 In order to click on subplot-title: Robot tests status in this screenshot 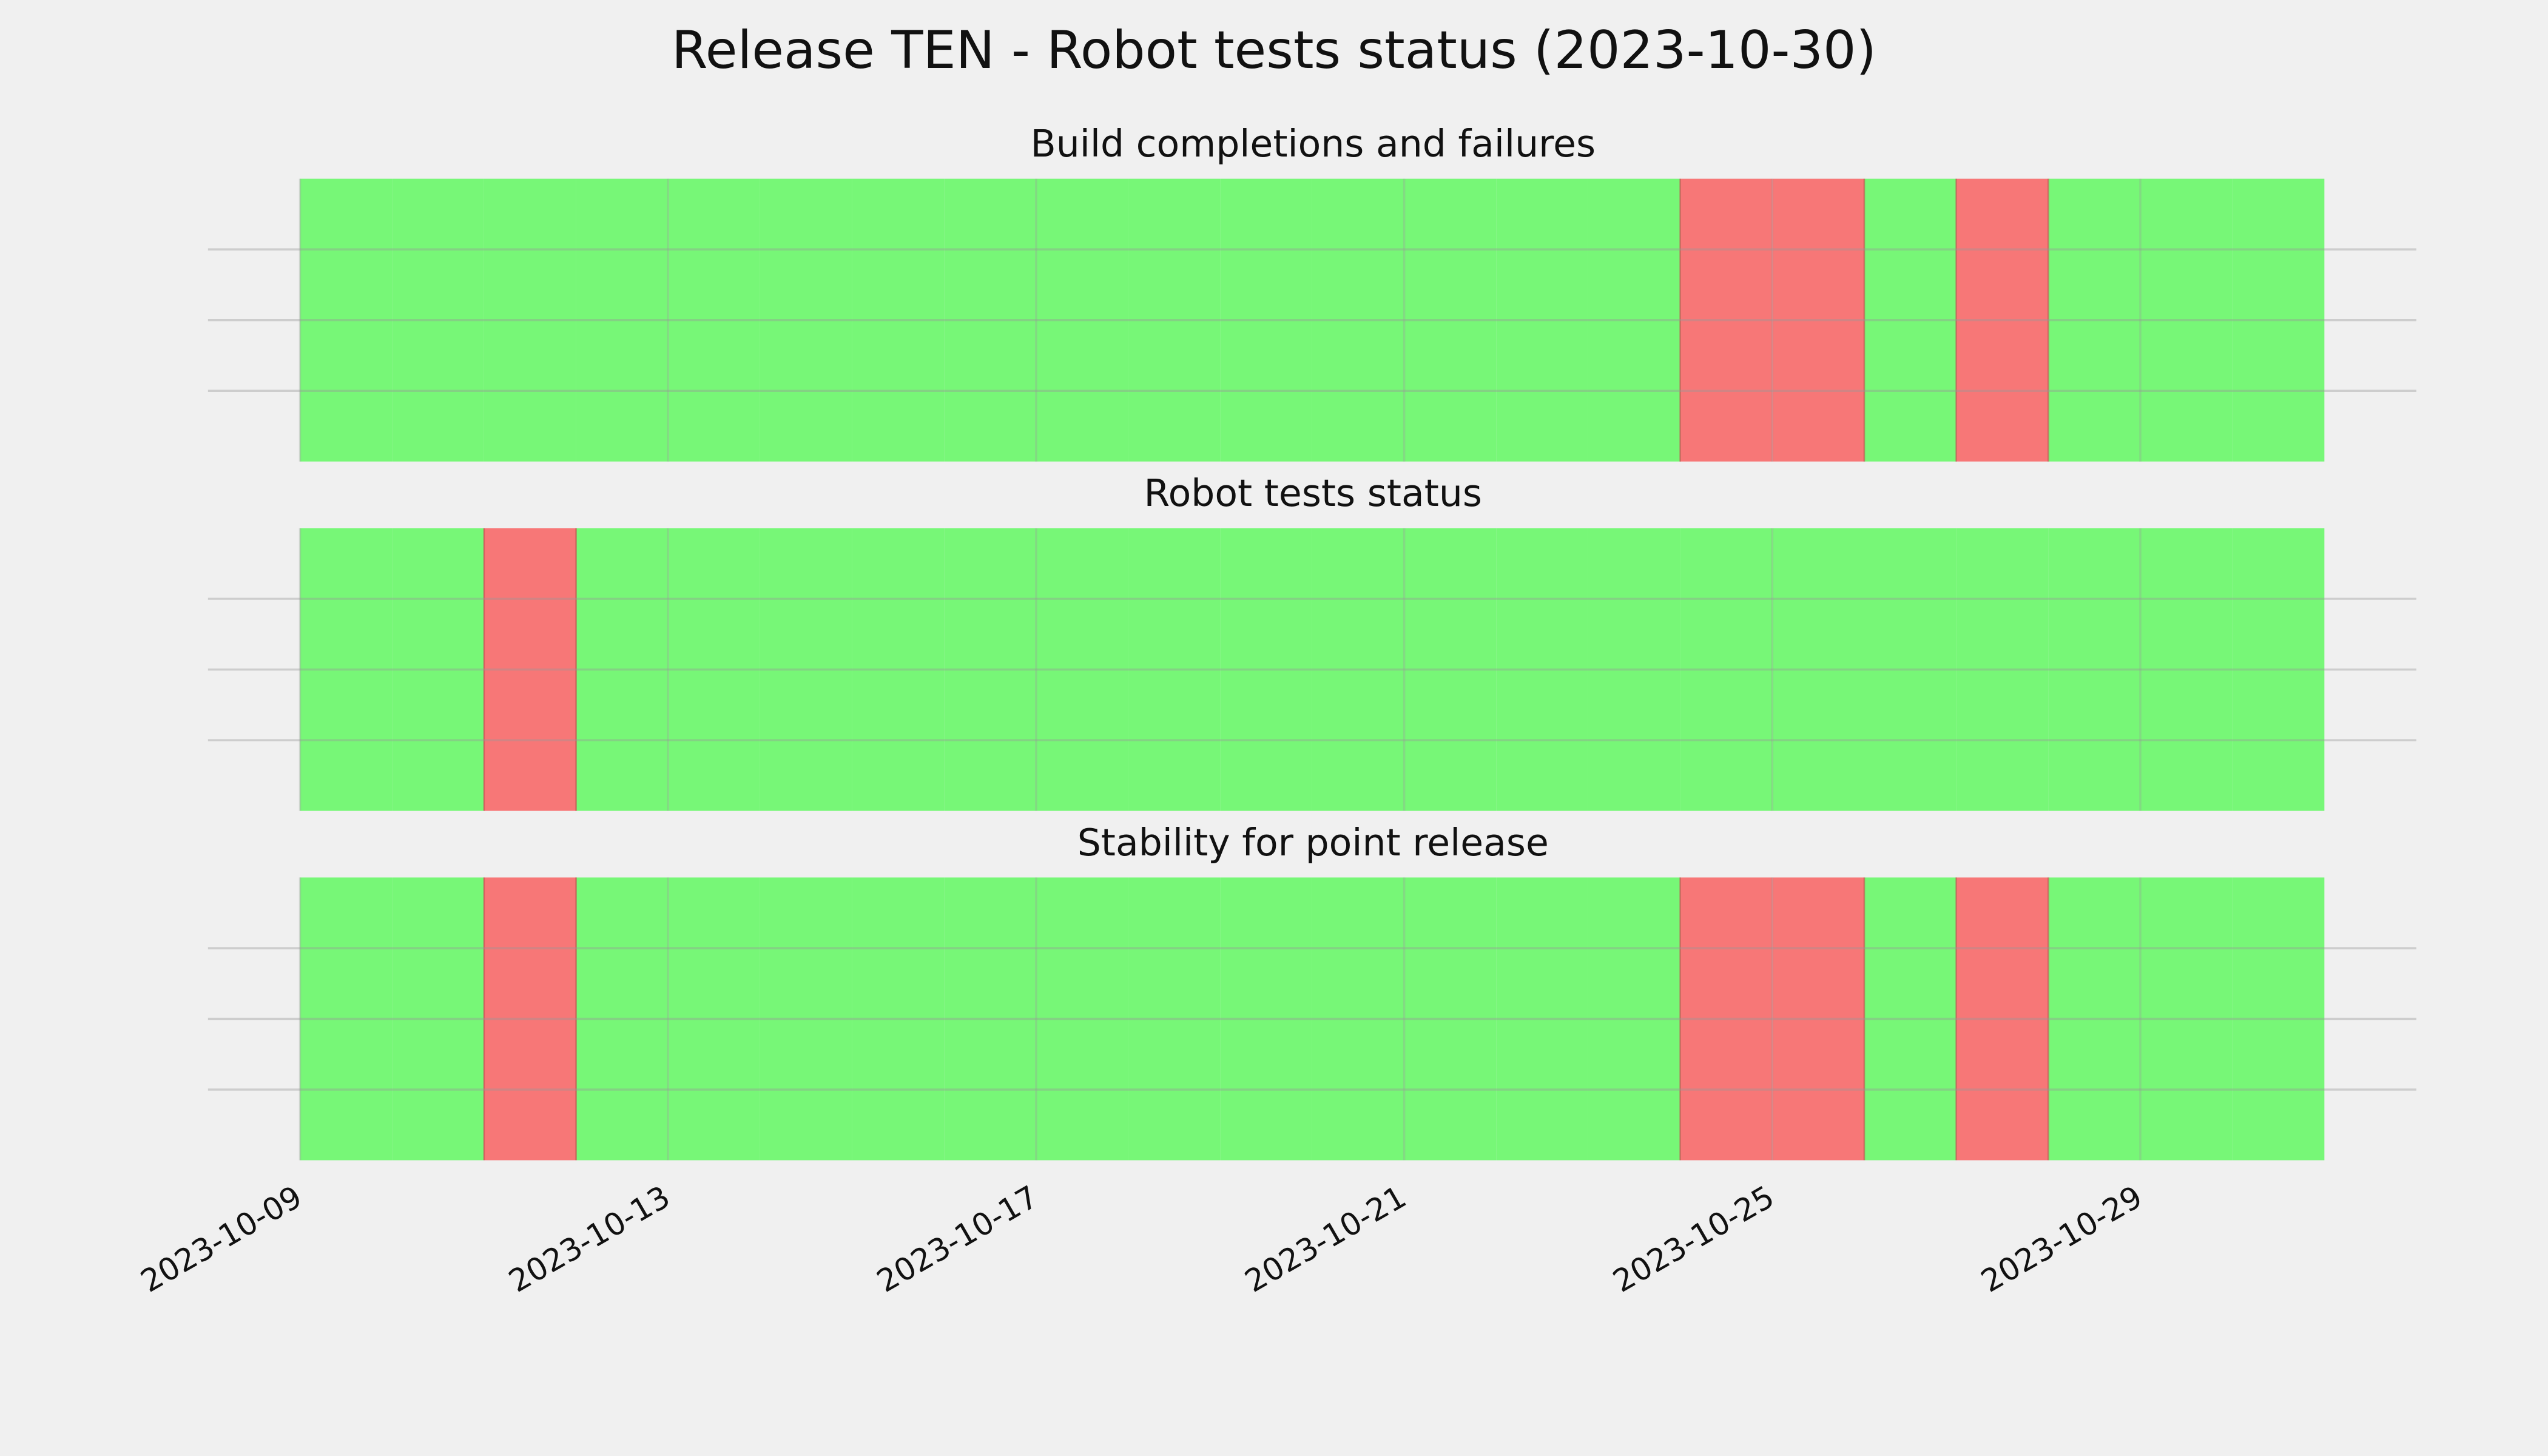, I will do `click(1313, 493)`.